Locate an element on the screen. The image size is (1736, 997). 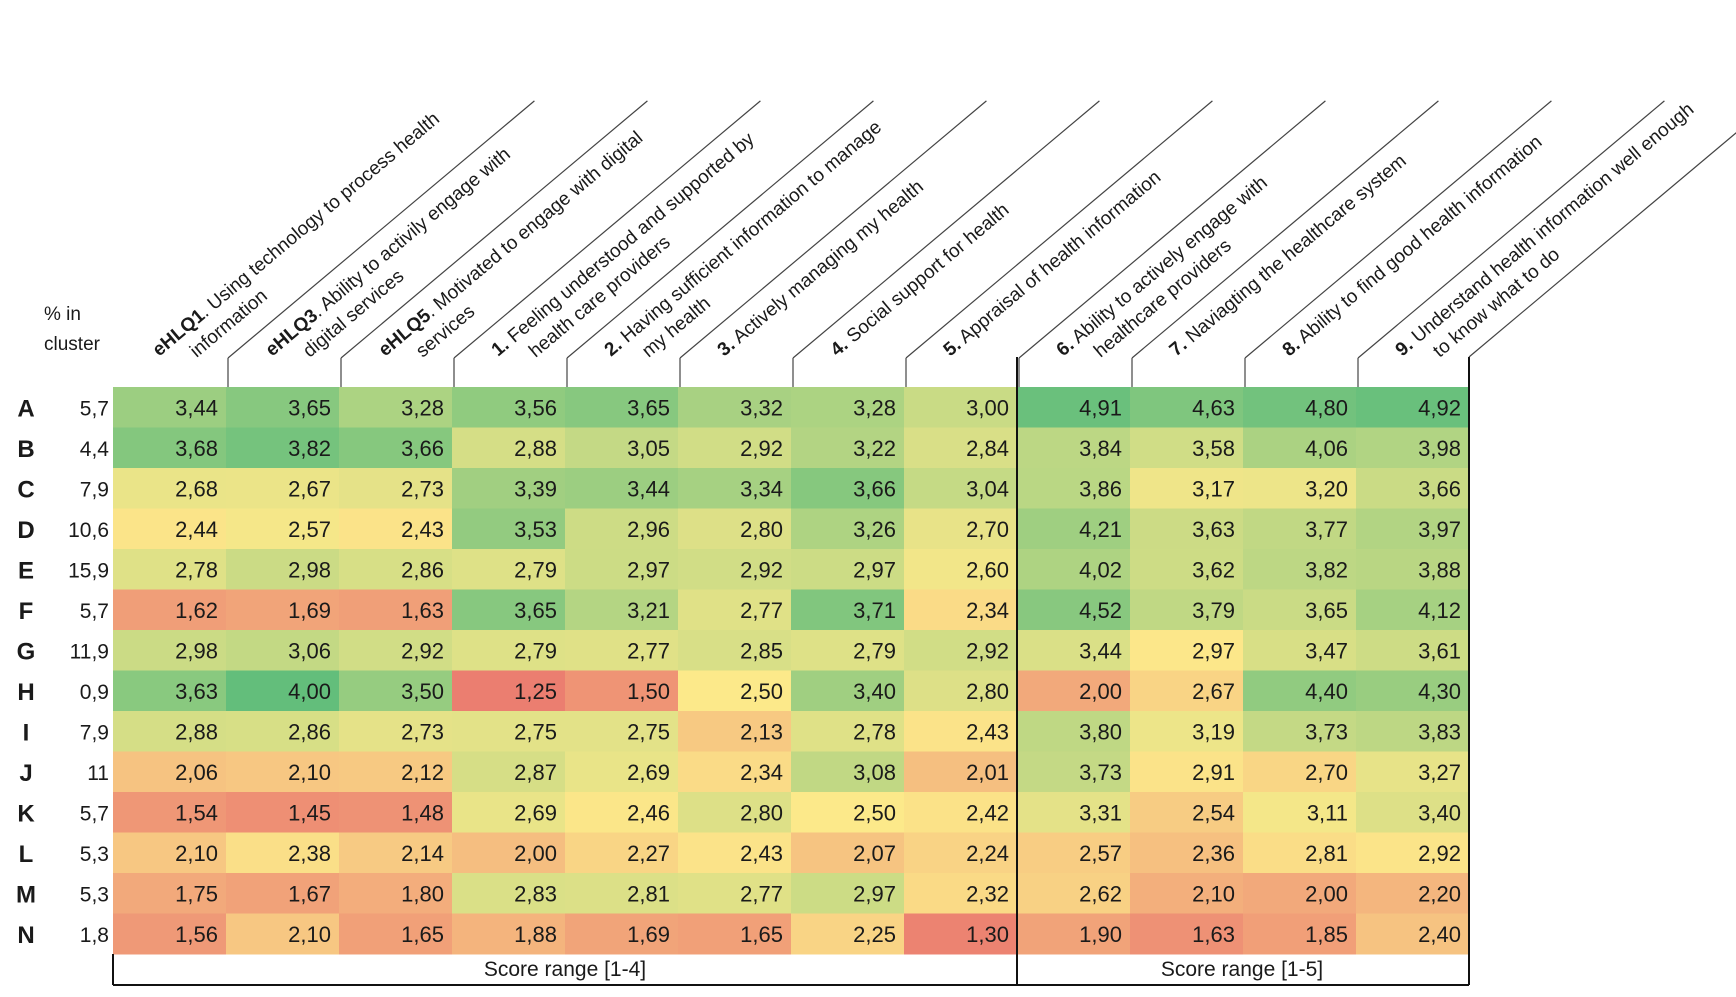
cluster-row-label: N is located at coordinates (25, 935).